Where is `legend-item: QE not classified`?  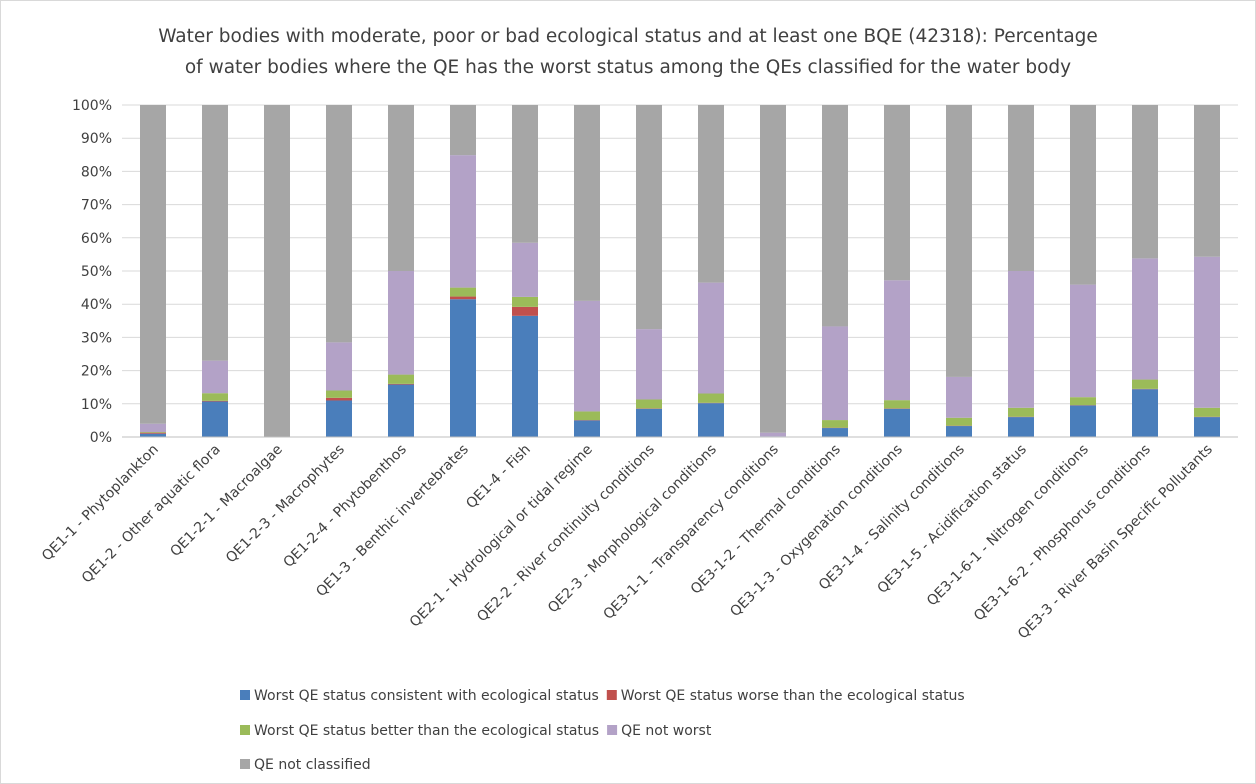
legend-item: QE not classified is located at coordinates (305, 765).